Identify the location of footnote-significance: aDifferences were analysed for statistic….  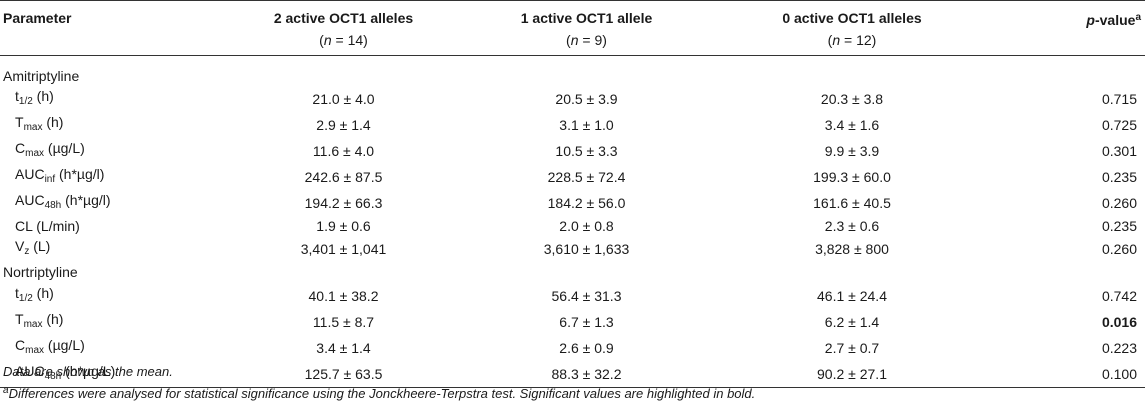
(379, 393).